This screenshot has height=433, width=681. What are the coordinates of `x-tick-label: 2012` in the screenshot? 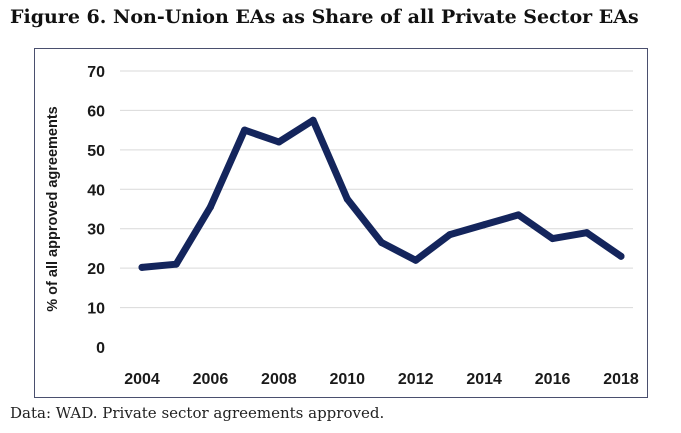 It's located at (416, 379).